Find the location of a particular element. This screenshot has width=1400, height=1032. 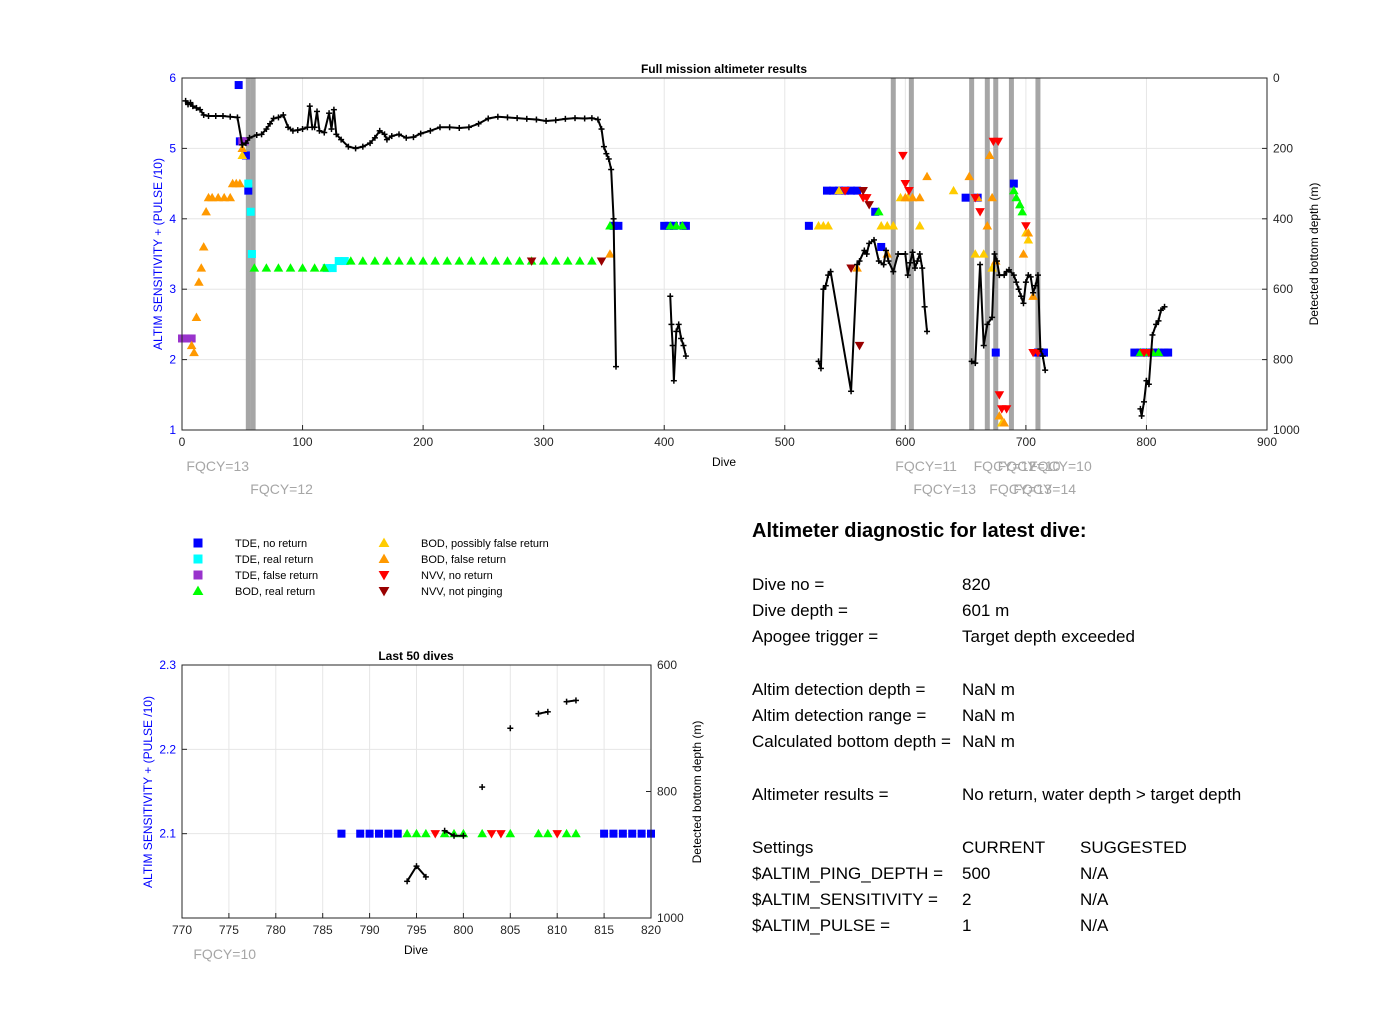

marker-nvv-not-pinging is located at coordinates (863, 191).